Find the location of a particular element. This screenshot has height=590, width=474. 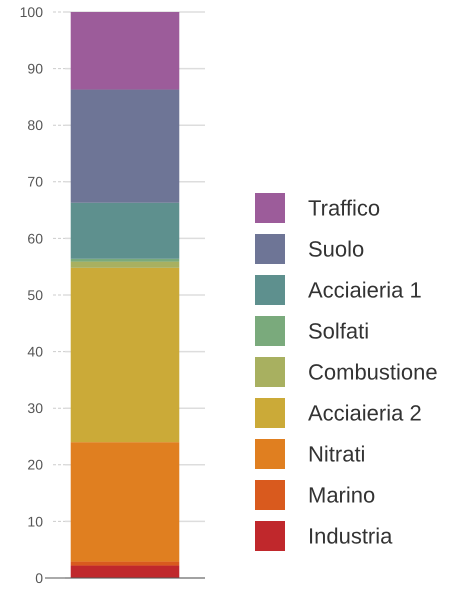

legend-label: Traffico is located at coordinates (344, 208).